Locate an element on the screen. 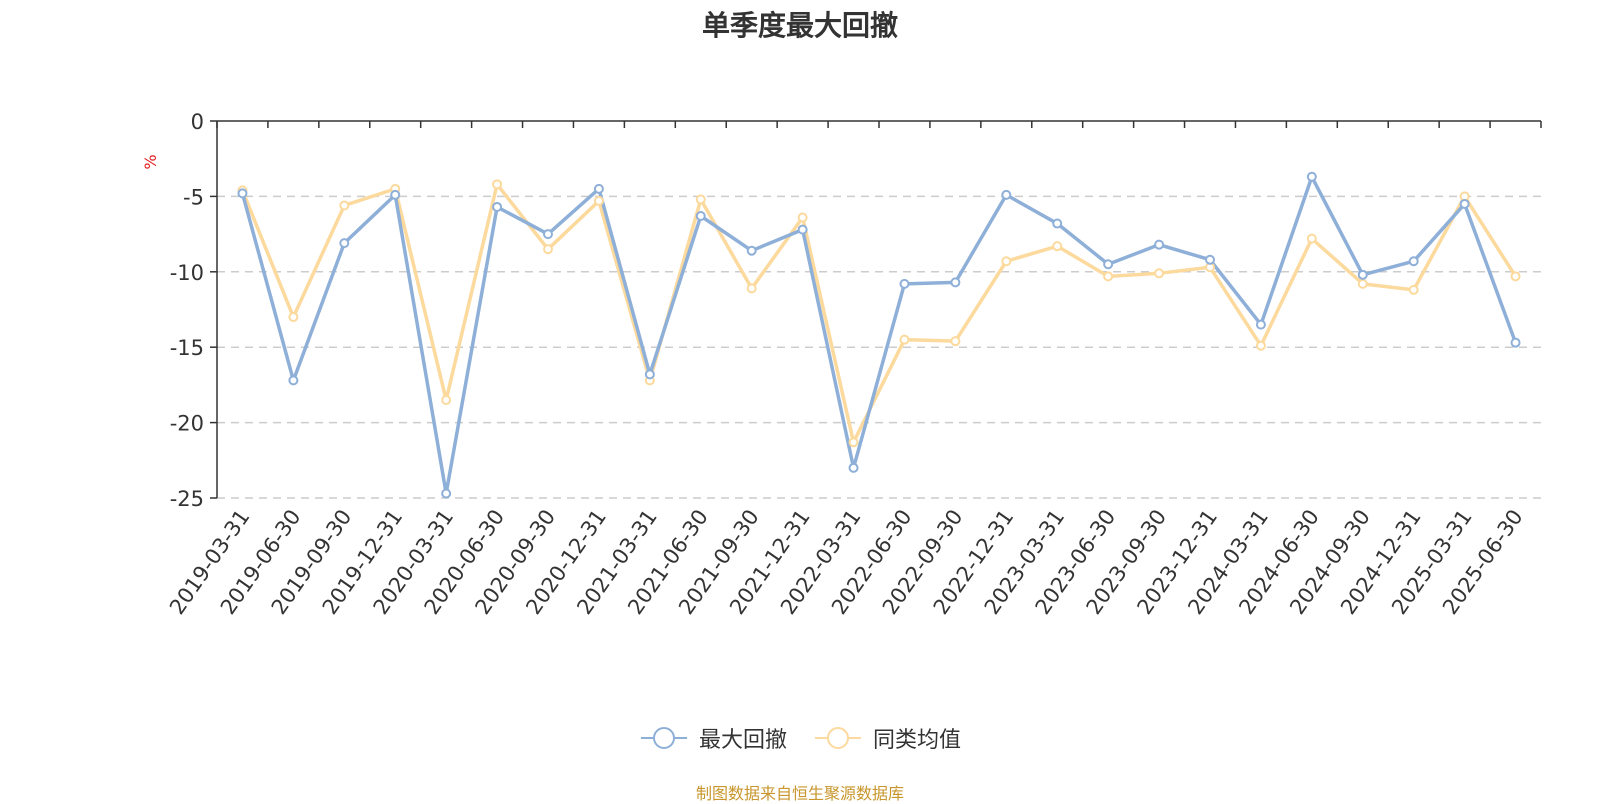 This screenshot has width=1600, height=804. legend-label-series-2: 同类均值 is located at coordinates (917, 740).